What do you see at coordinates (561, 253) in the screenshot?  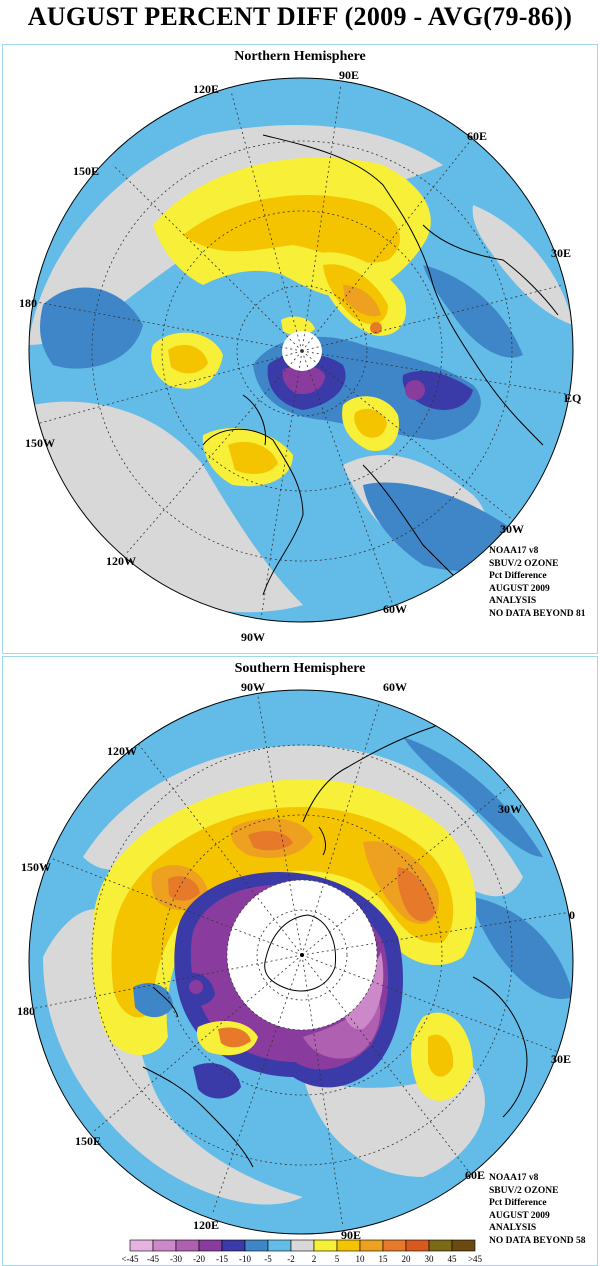 I see `nh-lon-label: 30E` at bounding box center [561, 253].